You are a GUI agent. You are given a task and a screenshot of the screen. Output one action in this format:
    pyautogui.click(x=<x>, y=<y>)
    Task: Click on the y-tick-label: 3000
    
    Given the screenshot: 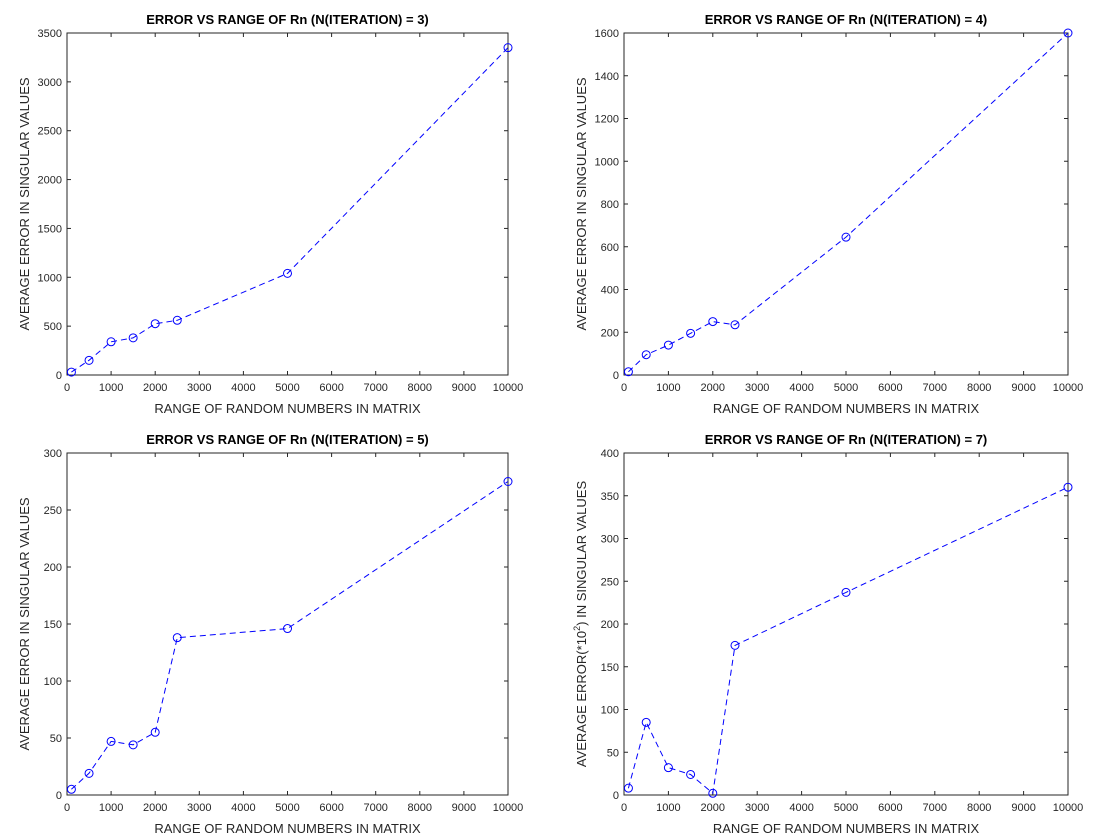 What is the action you would take?
    pyautogui.click(x=50, y=83)
    